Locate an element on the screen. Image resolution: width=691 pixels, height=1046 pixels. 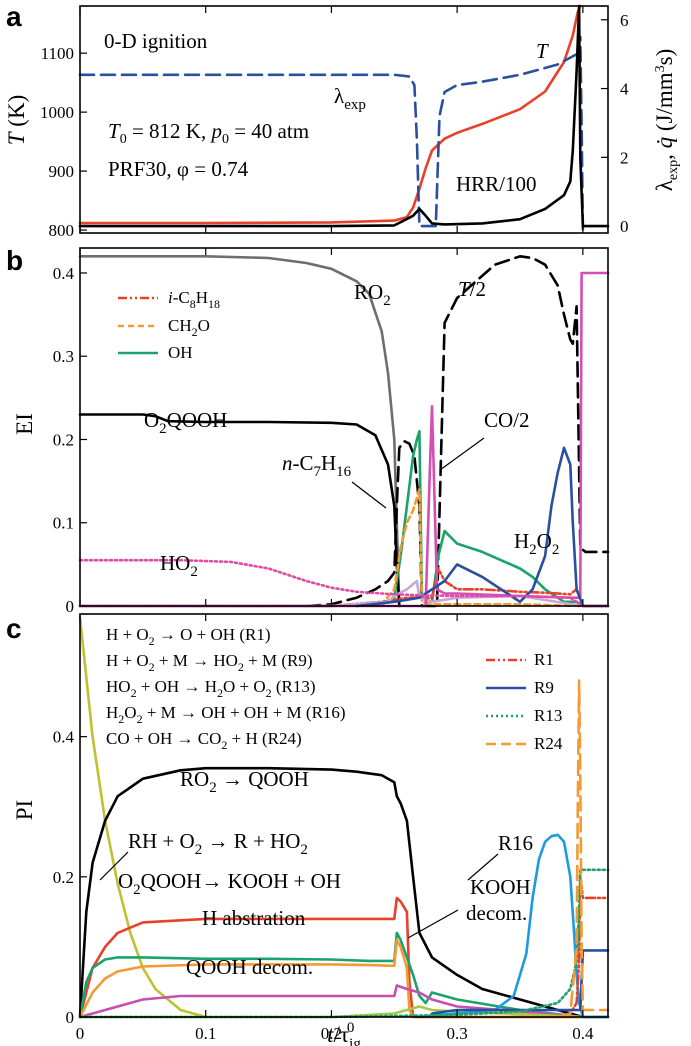
reaction-r16: H2O2 + M → OH + OH + M (R16) is located at coordinates (226, 714).